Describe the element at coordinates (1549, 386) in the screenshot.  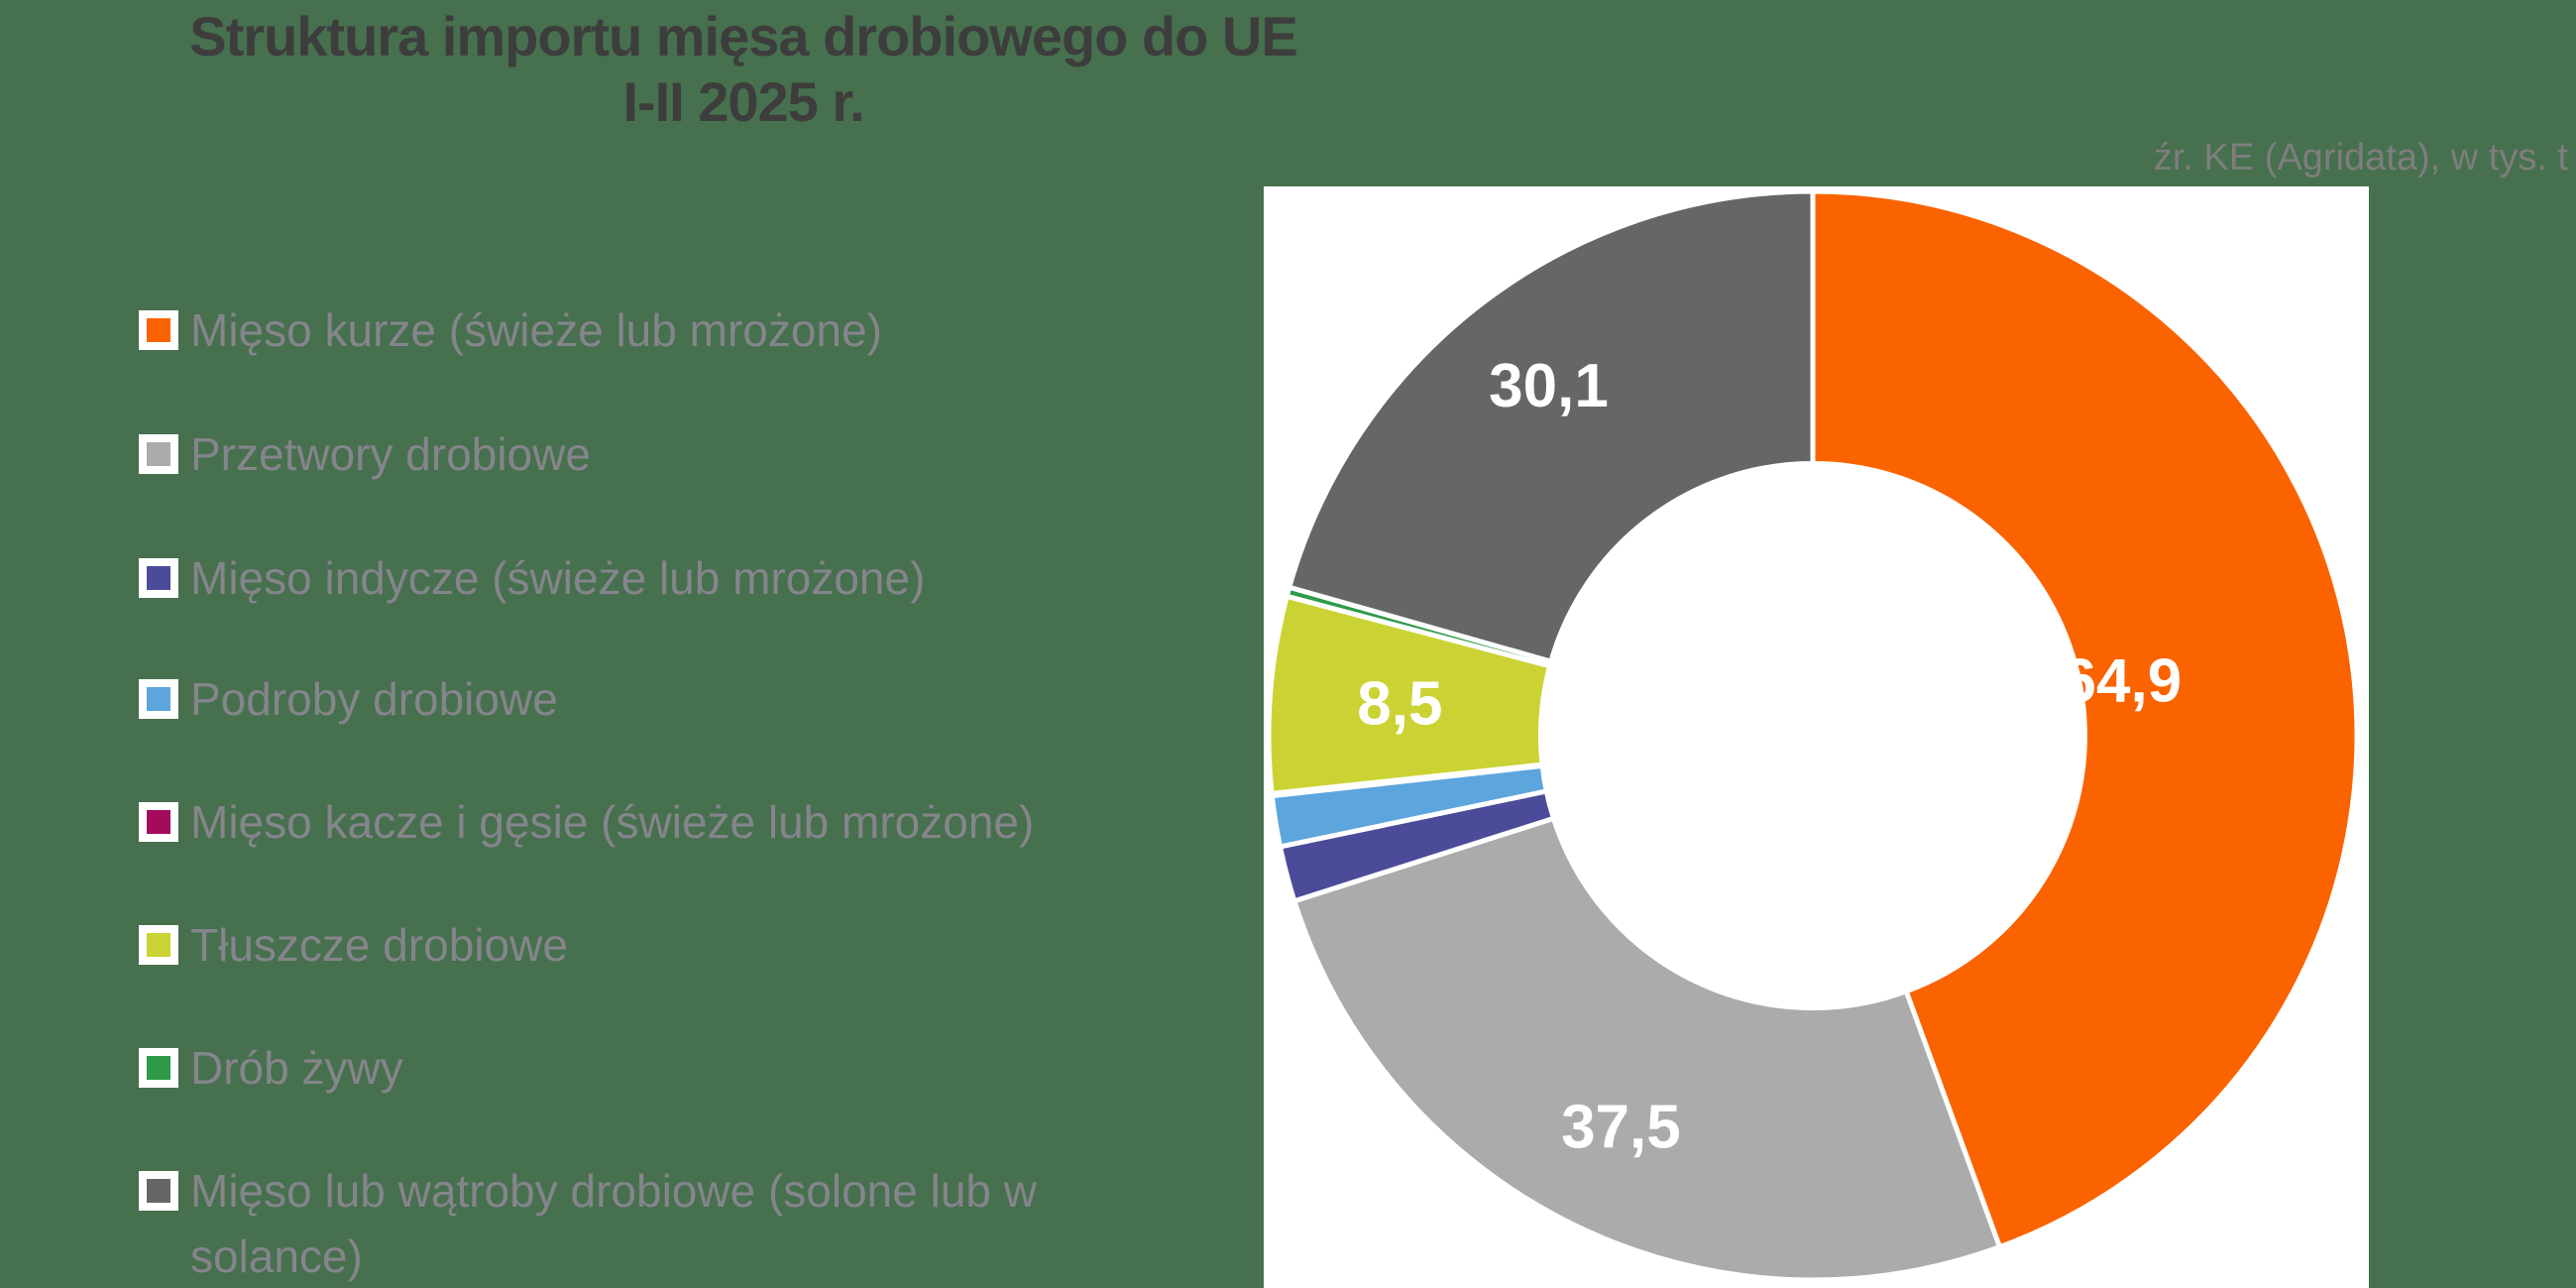
I see `slice-data-label: 30,1` at that location.